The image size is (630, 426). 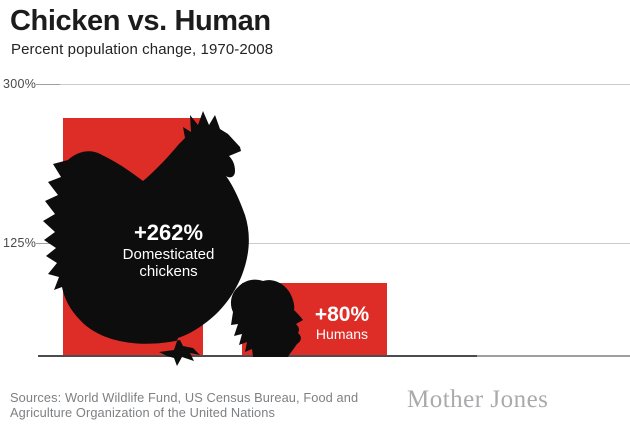 What do you see at coordinates (20, 84) in the screenshot?
I see `y-tick-label-300: 300%` at bounding box center [20, 84].